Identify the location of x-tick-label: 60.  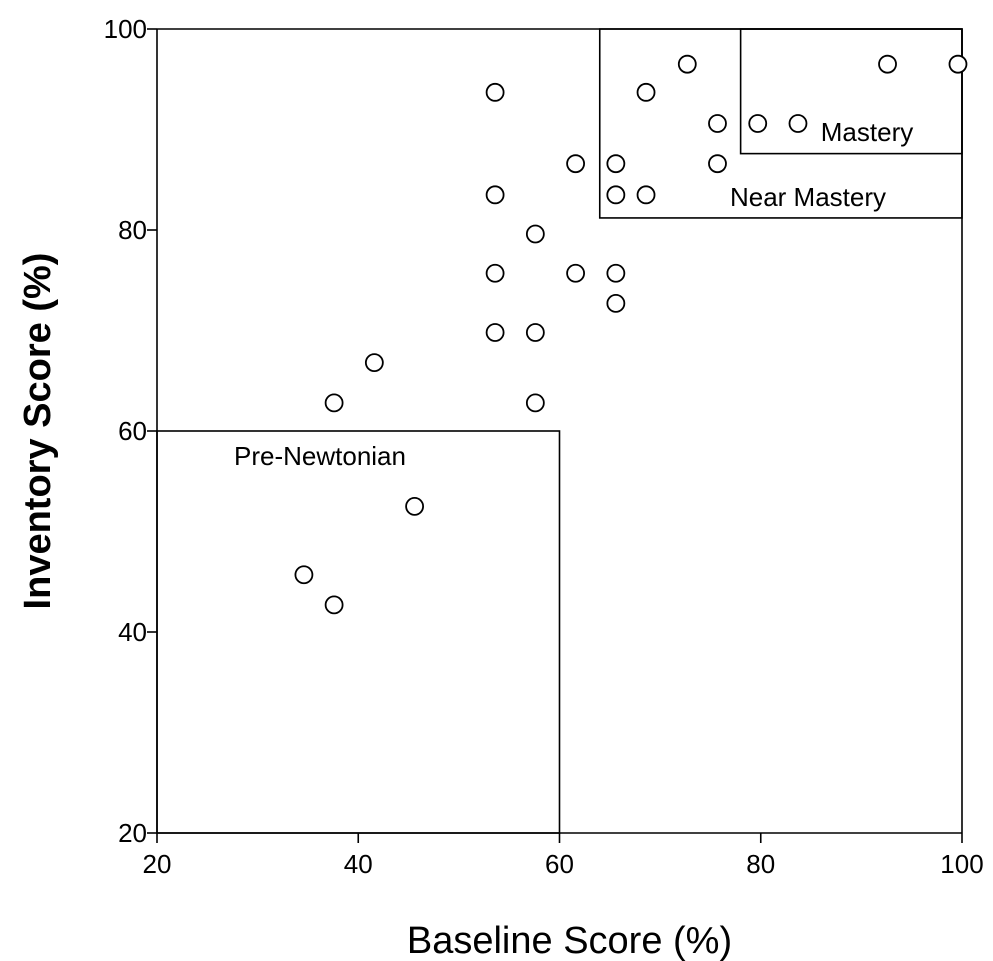
(559, 864).